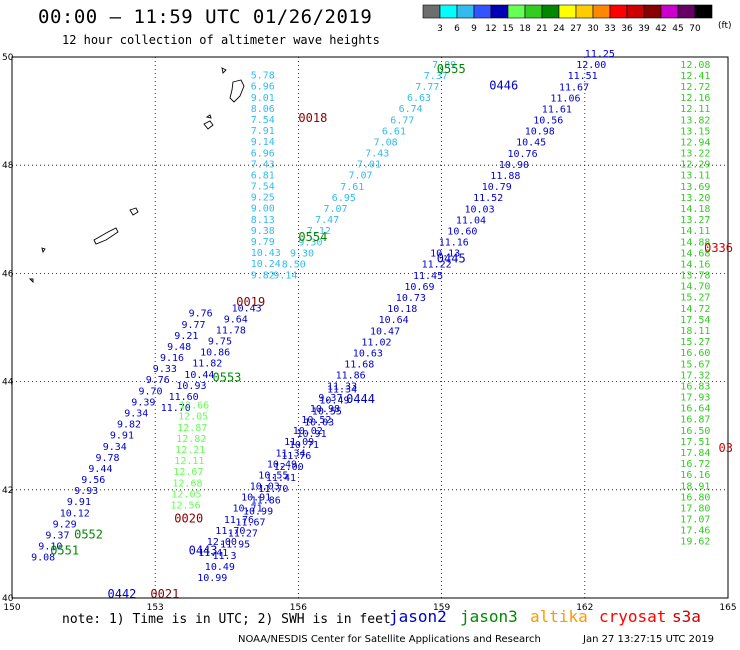  Describe the element at coordinates (352, 187) in the screenshot. I see `swh-value: 7.61` at that location.